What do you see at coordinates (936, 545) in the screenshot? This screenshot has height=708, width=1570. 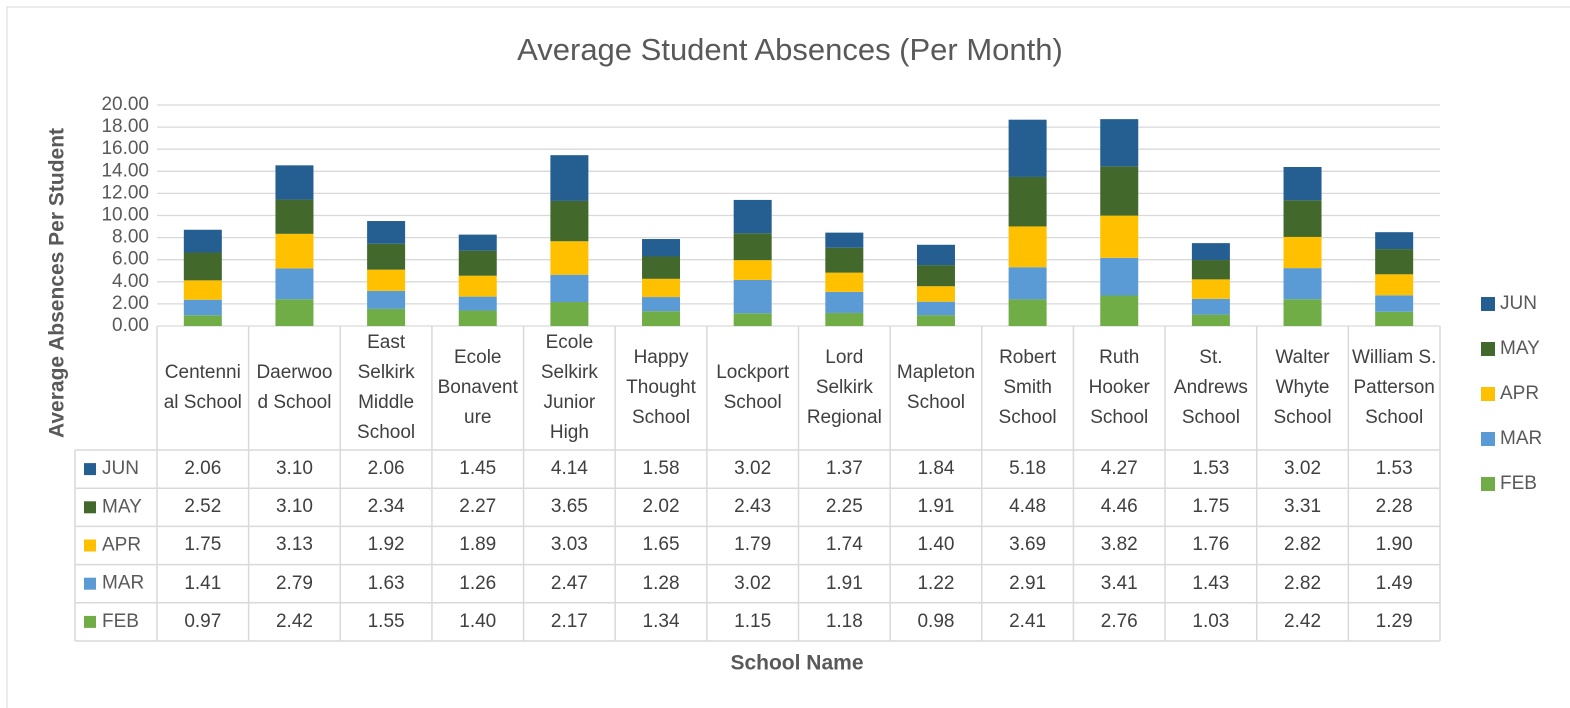 I see `table-value: 1.40` at bounding box center [936, 545].